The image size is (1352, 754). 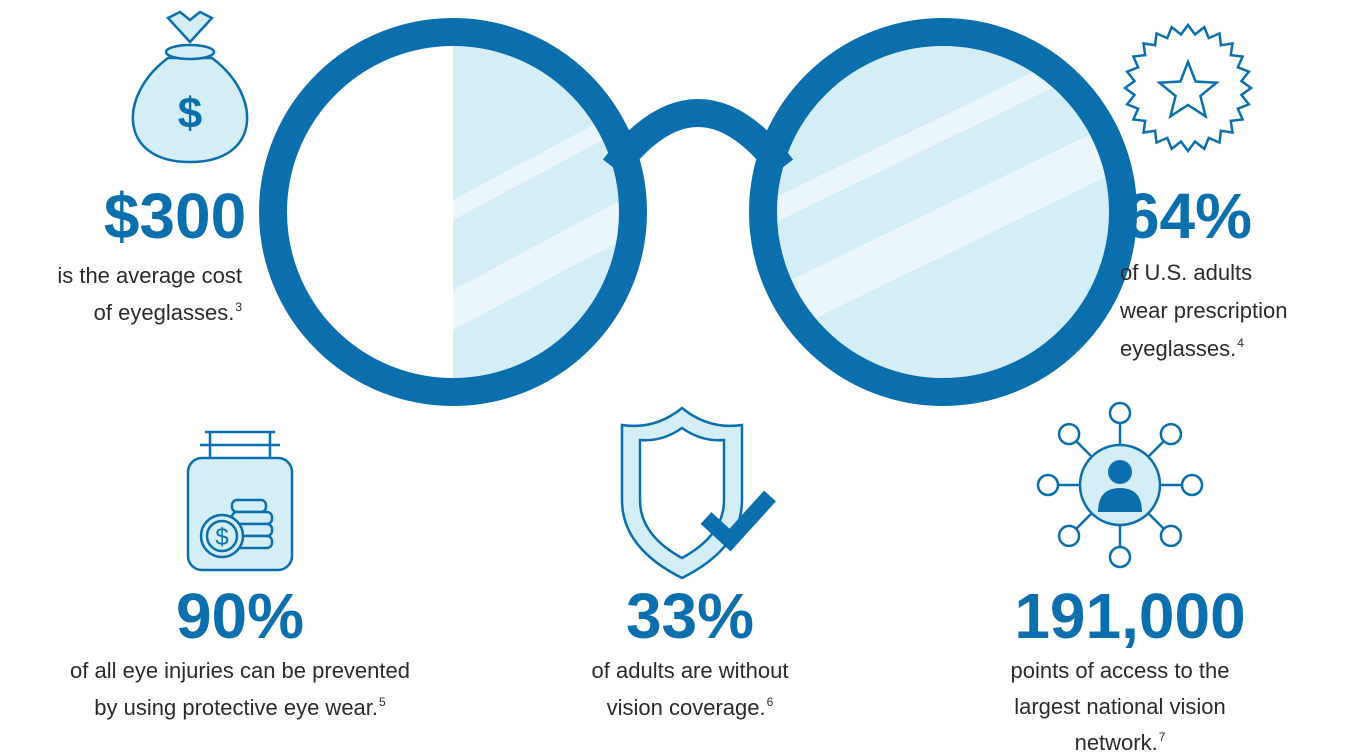 I want to click on stat-description: is the average cost, so click(x=149, y=275).